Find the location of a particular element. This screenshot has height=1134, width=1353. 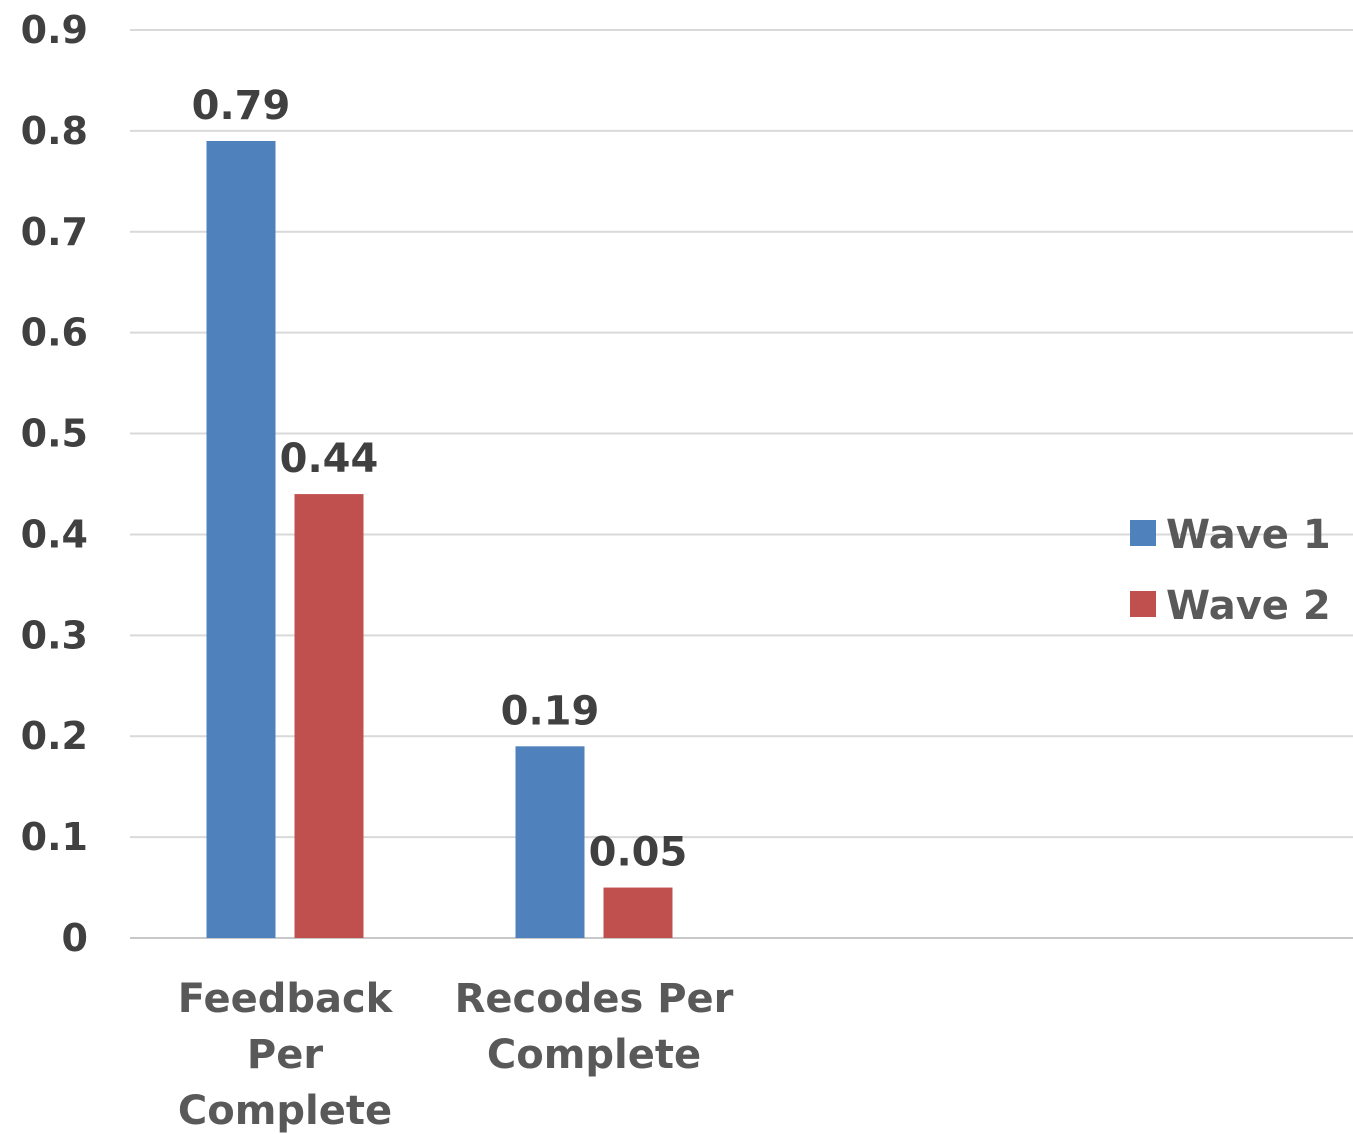

y-tick-label: 0.2 is located at coordinates (54, 736).